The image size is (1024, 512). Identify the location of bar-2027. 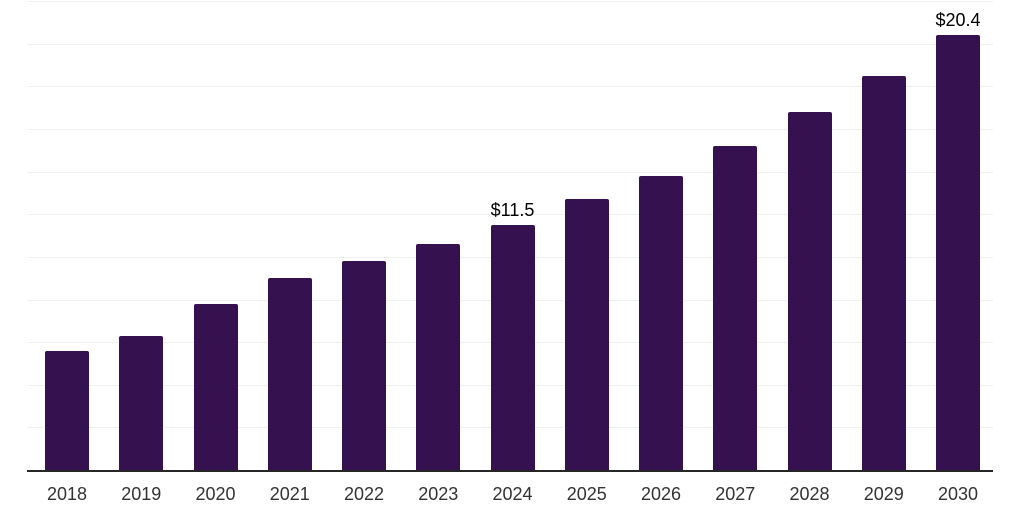
(735, 308).